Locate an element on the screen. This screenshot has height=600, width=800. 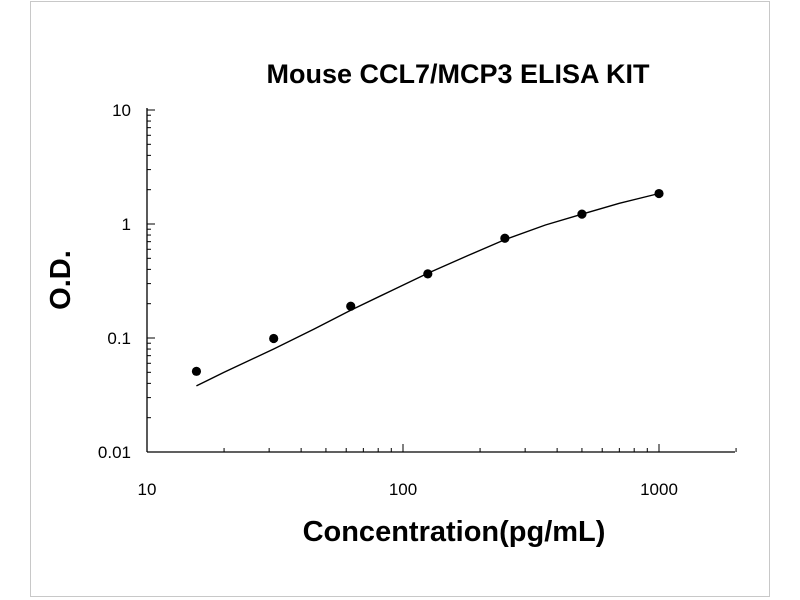
y-tick-label: 1 is located at coordinates (126, 224).